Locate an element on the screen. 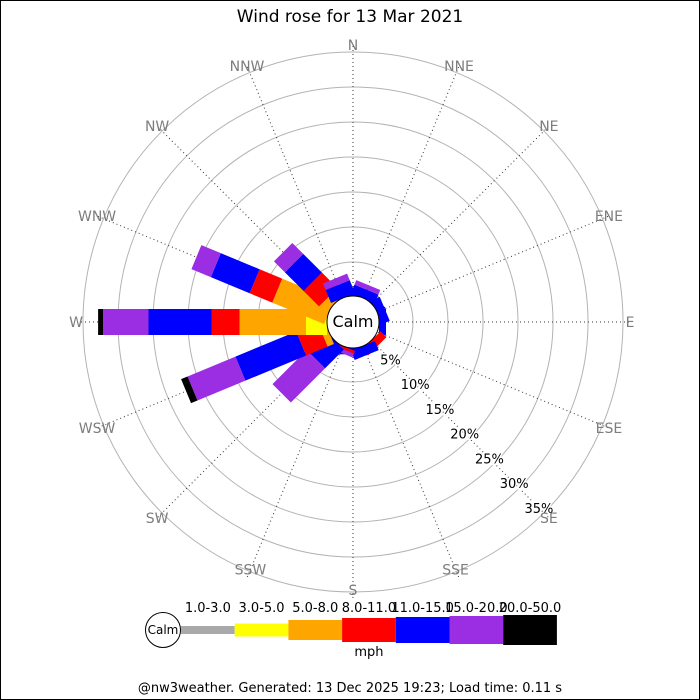 The image size is (700, 700). petal-NNE-segment-15.0-20.0 is located at coordinates (367, 287).